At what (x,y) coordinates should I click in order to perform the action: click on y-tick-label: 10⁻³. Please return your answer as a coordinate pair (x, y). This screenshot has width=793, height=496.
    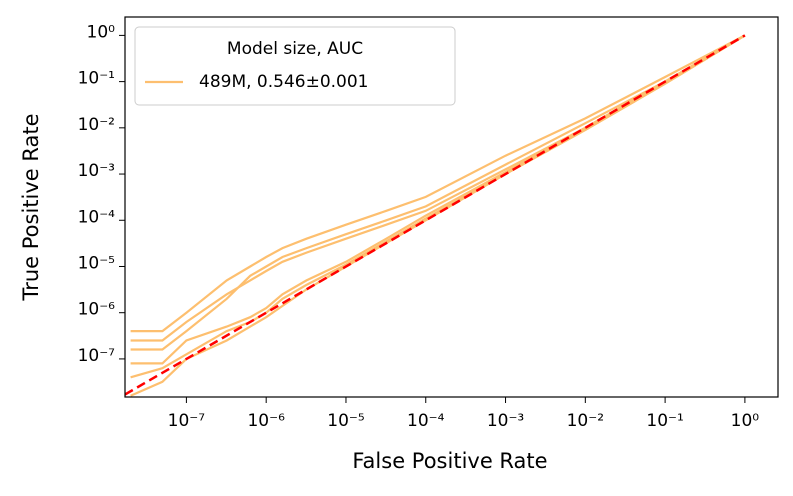
    Looking at the image, I should click on (96, 171).